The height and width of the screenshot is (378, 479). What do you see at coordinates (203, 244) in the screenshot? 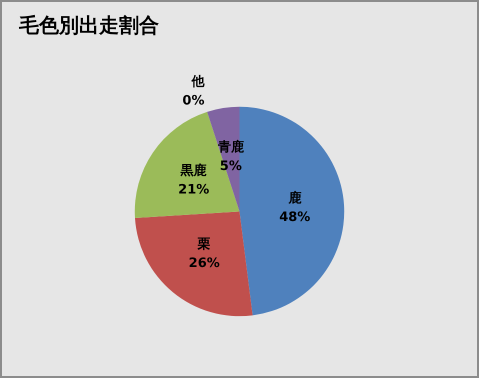
I see `slice-label: 栗` at bounding box center [203, 244].